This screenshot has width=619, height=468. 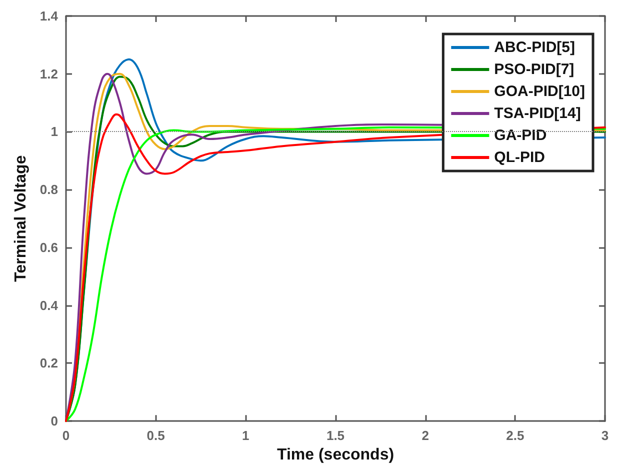 What do you see at coordinates (335, 455) in the screenshot?
I see `x-axis-title: Time (seconds)` at bounding box center [335, 455].